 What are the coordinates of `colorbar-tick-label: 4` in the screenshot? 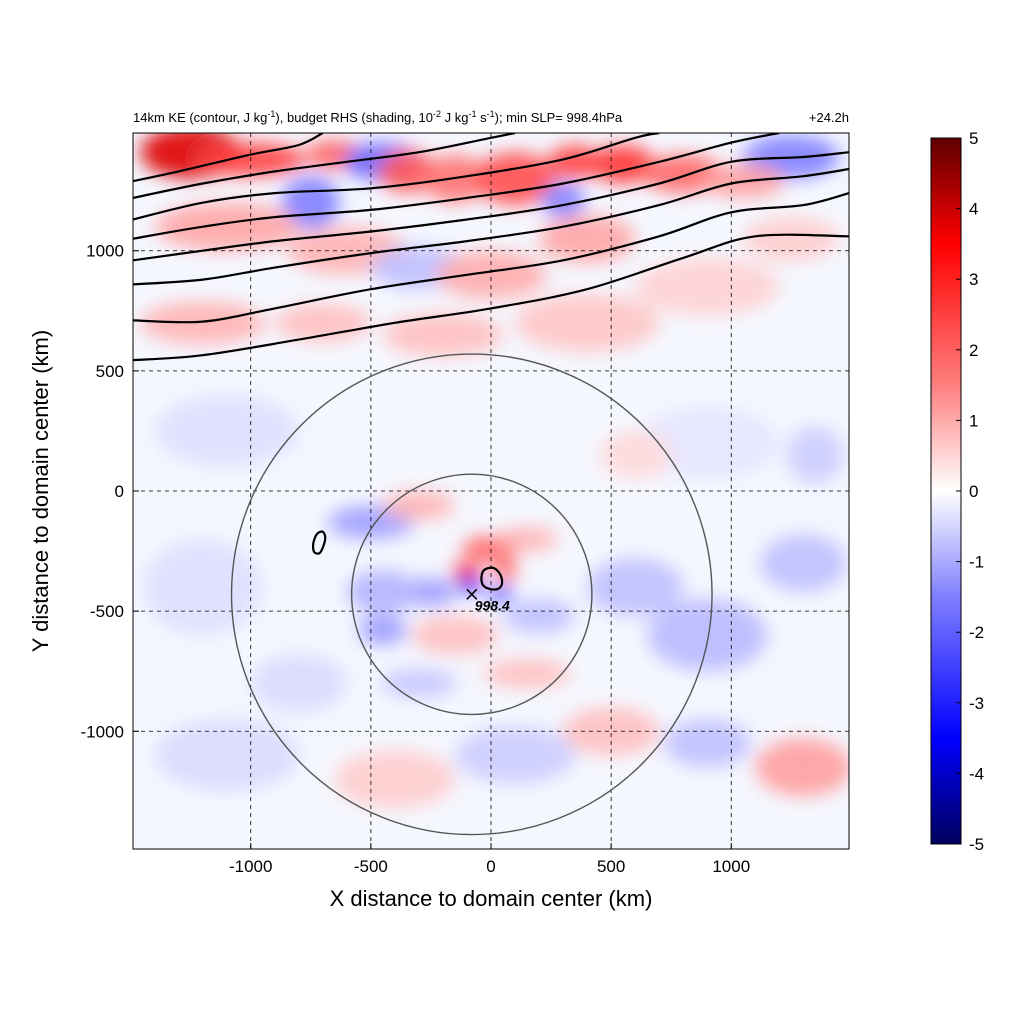 It's located at (973, 209).